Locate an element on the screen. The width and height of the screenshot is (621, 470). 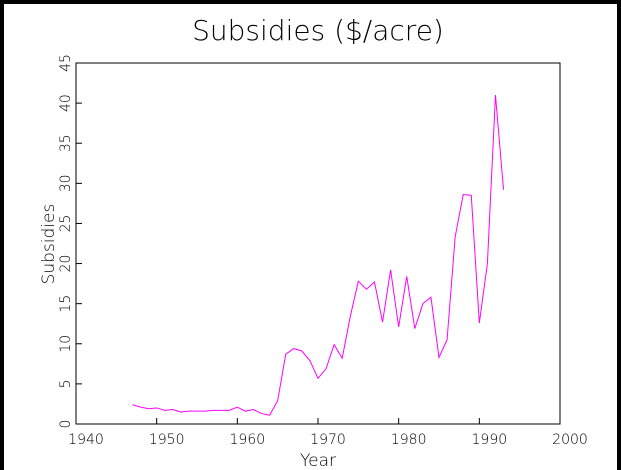
x-axis-label: Year is located at coordinates (318, 460).